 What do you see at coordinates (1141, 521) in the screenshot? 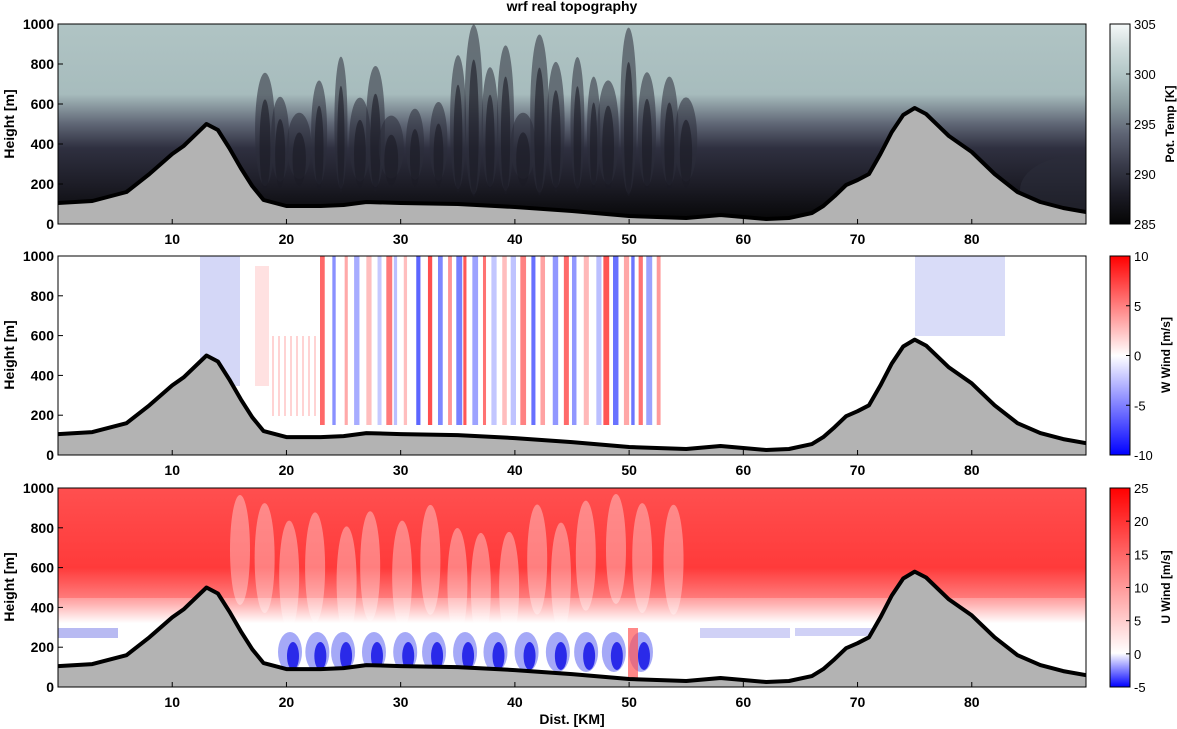
I see `colorbar-tick-label: 20` at bounding box center [1141, 521].